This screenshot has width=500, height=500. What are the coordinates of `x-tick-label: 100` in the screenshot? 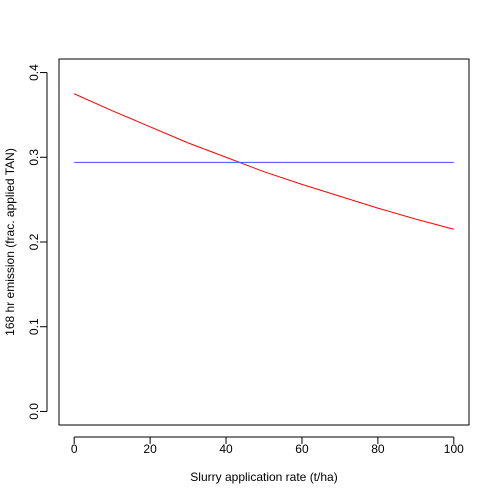 It's located at (454, 449).